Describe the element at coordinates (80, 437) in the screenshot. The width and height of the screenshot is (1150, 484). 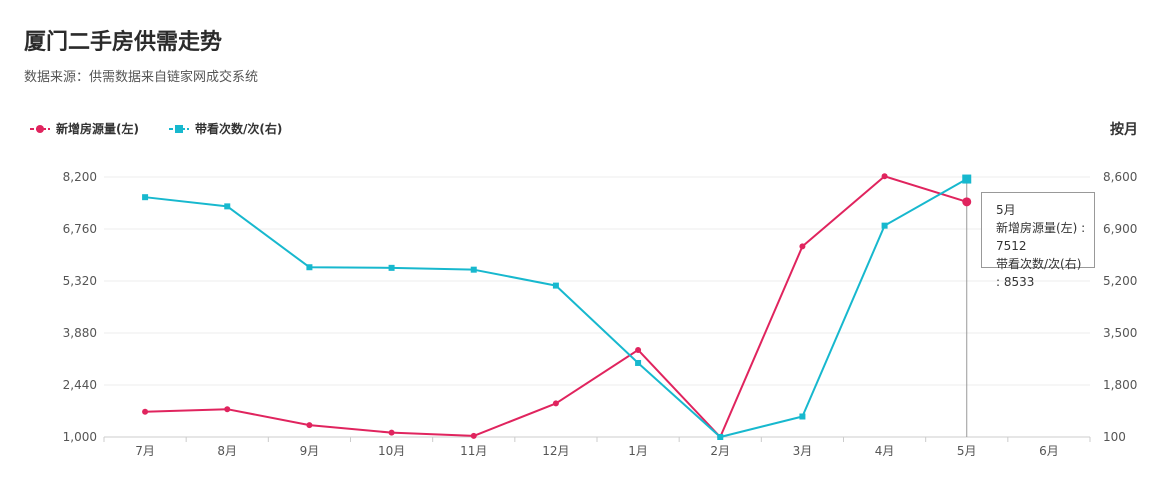
I see `y-left-tick-label: 1,000` at that location.